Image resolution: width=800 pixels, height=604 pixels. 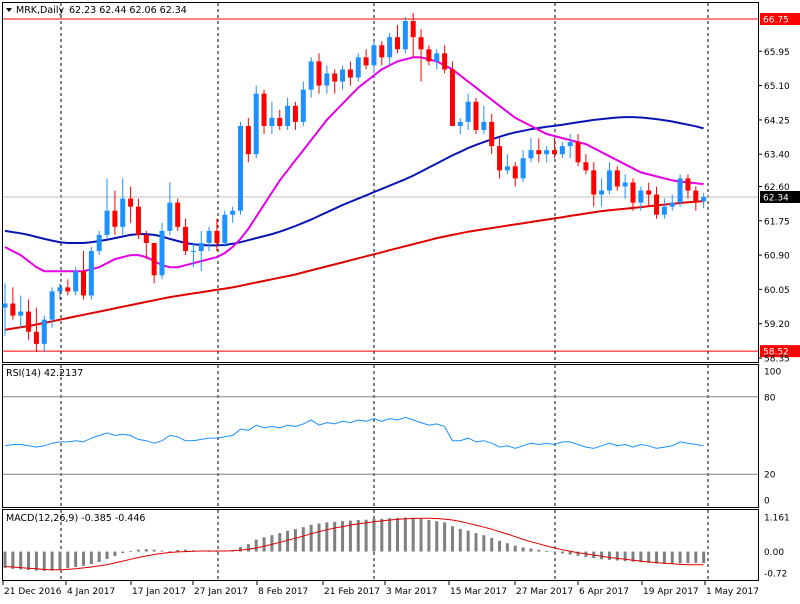 What do you see at coordinates (777, 360) in the screenshot?
I see `price-tick-label-9: 58.35` at bounding box center [777, 360].